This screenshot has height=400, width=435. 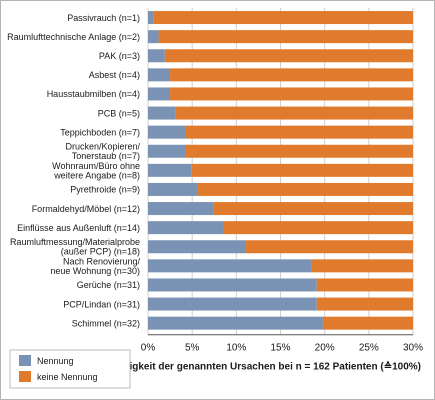 I want to click on category-label: neue Wohnung (n=30), so click(x=95, y=271).